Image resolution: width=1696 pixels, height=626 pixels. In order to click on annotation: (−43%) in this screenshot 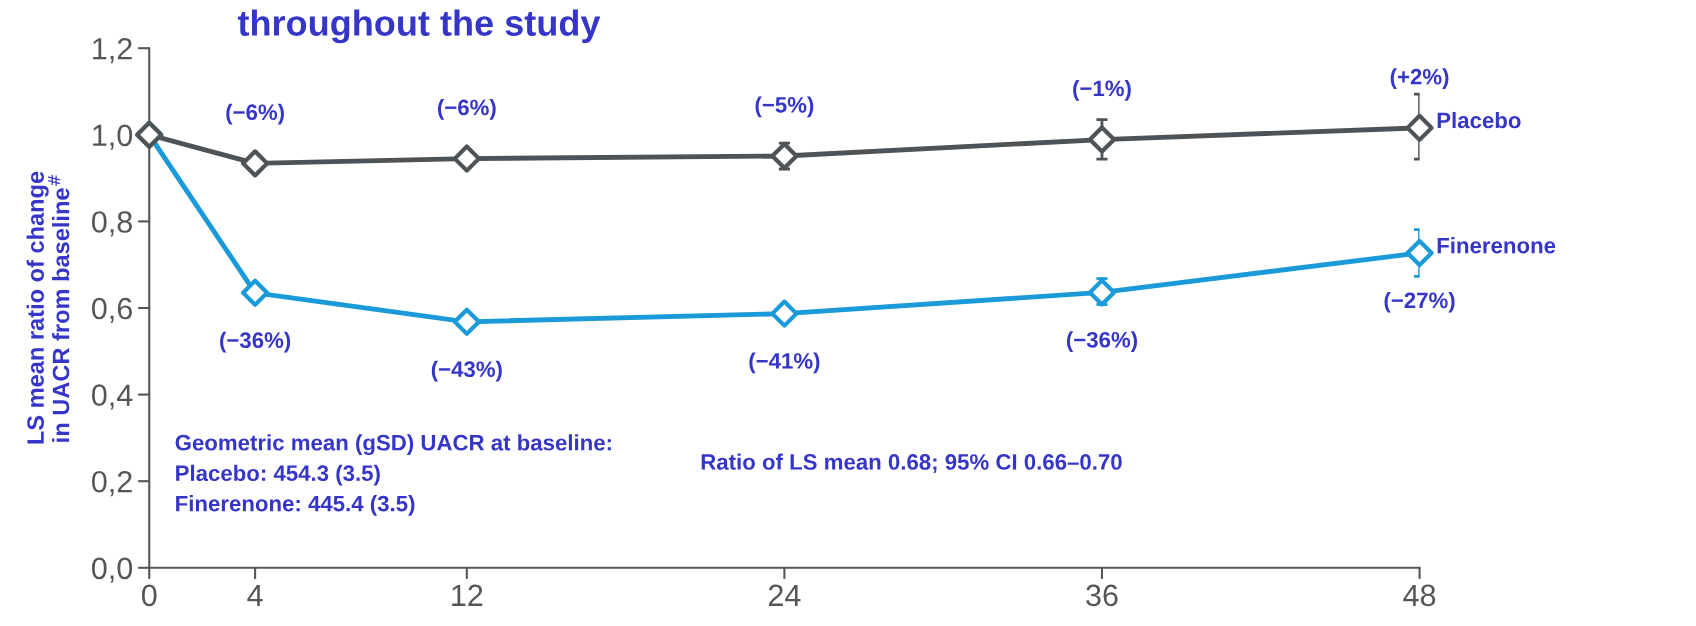, I will do `click(466, 371)`.